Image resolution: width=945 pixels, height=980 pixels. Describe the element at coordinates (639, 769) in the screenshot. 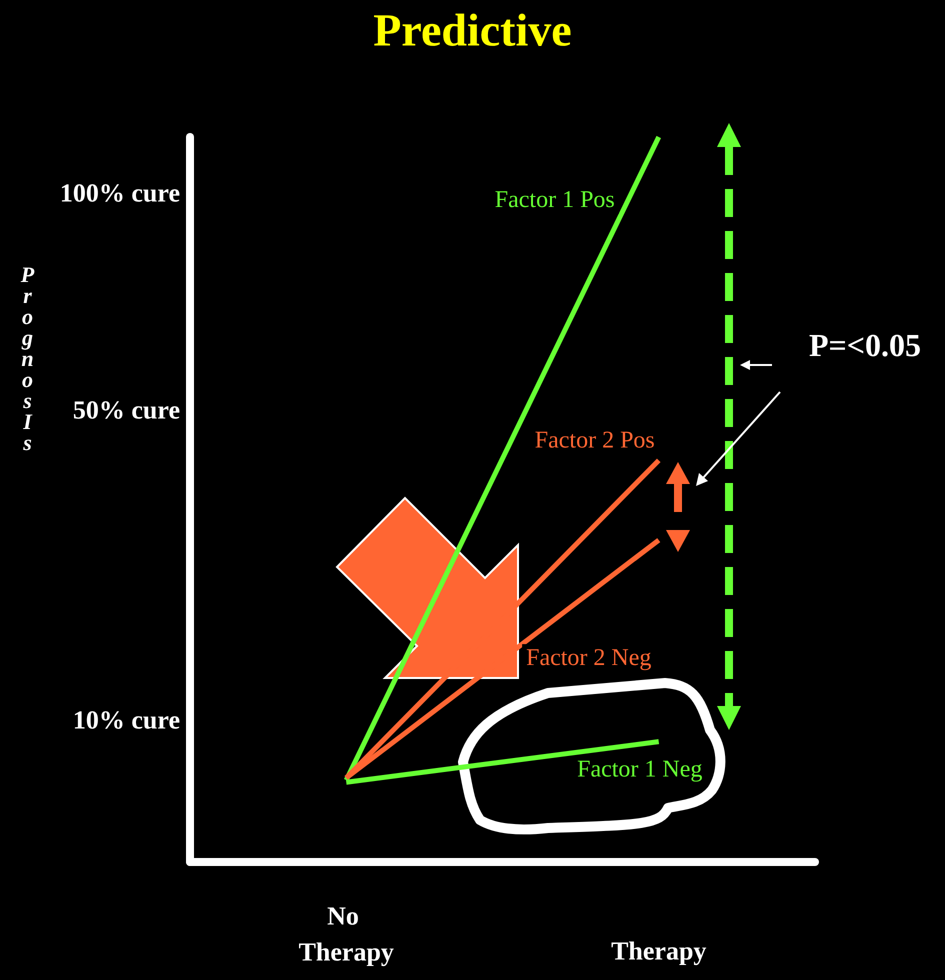

I see `series-label: Factor 1 Neg` at that location.